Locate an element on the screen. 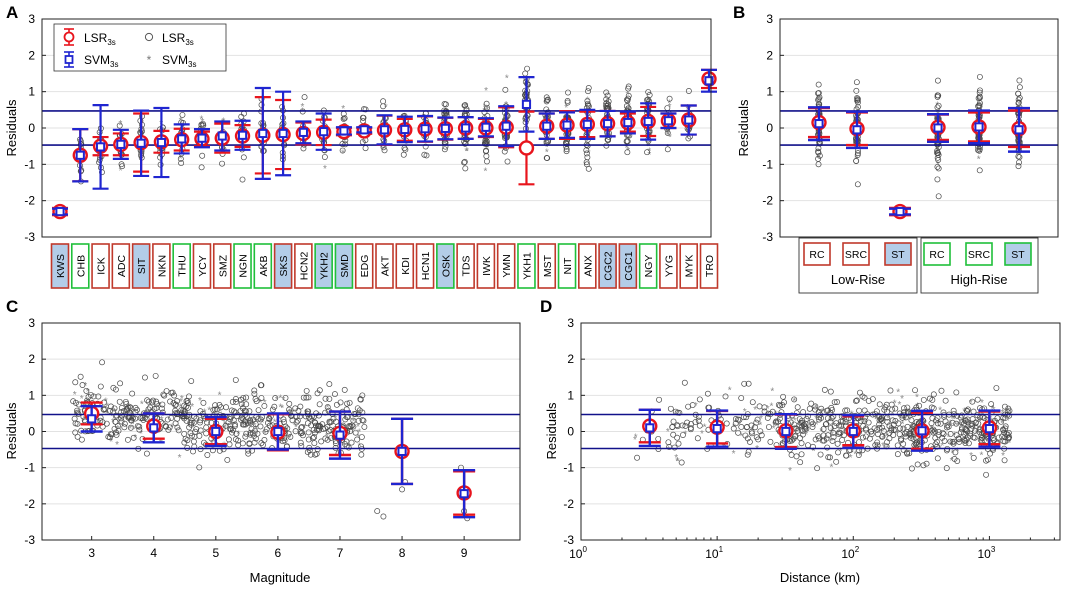 The width and height of the screenshot is (1065, 590). legend-label-svm-errorbar: SVM3s is located at coordinates (101, 61).